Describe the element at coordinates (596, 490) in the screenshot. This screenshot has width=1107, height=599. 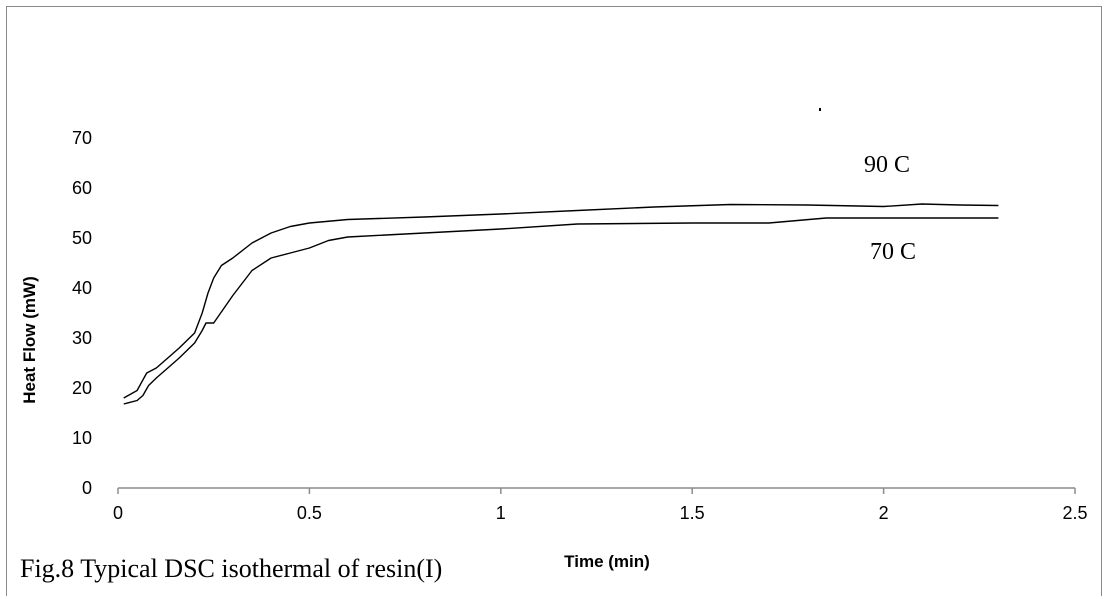
I see `chart-axes` at that location.